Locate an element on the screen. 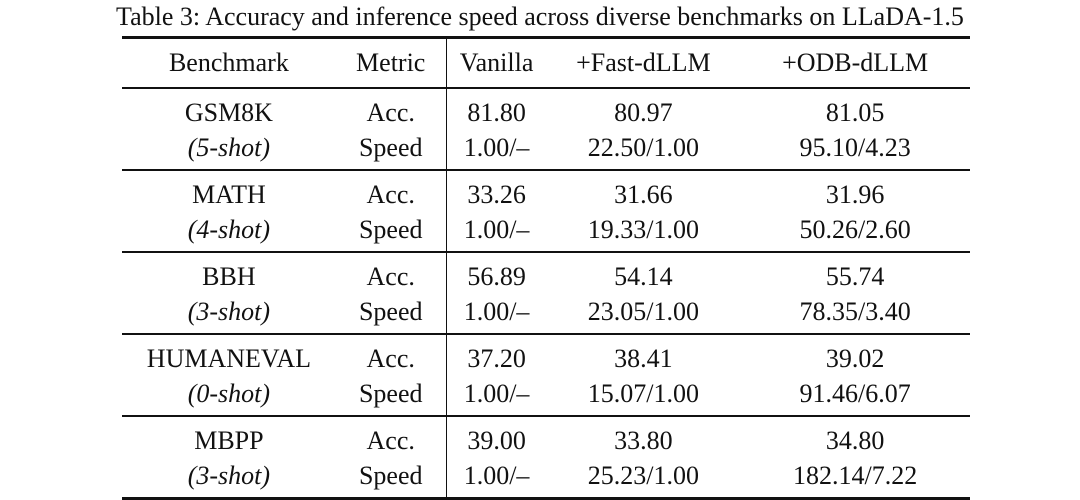 The height and width of the screenshot is (500, 1080). vanilla-cell: 37.20 is located at coordinates (496, 355).